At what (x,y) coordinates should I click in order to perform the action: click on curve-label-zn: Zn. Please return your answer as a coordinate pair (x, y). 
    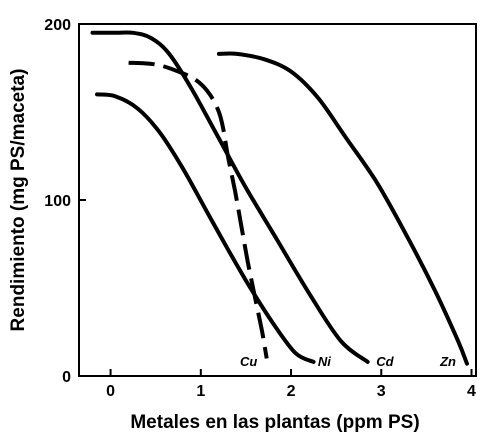
    Looking at the image, I should click on (447, 361).